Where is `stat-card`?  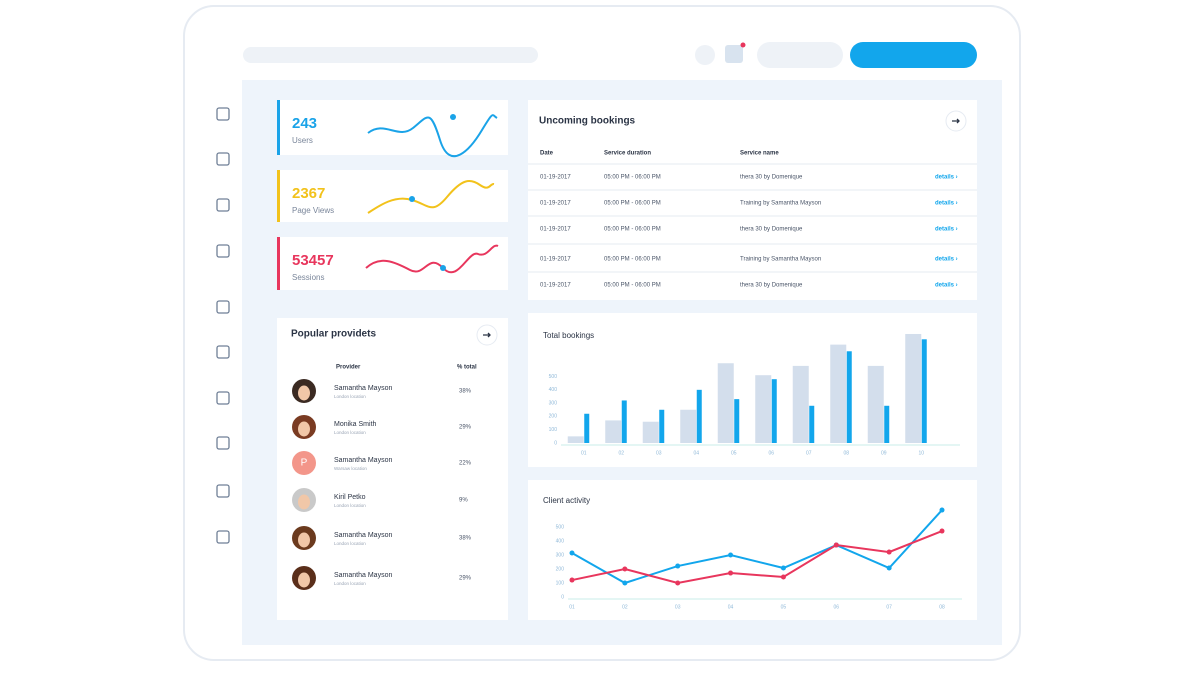 stat-card is located at coordinates (392, 263).